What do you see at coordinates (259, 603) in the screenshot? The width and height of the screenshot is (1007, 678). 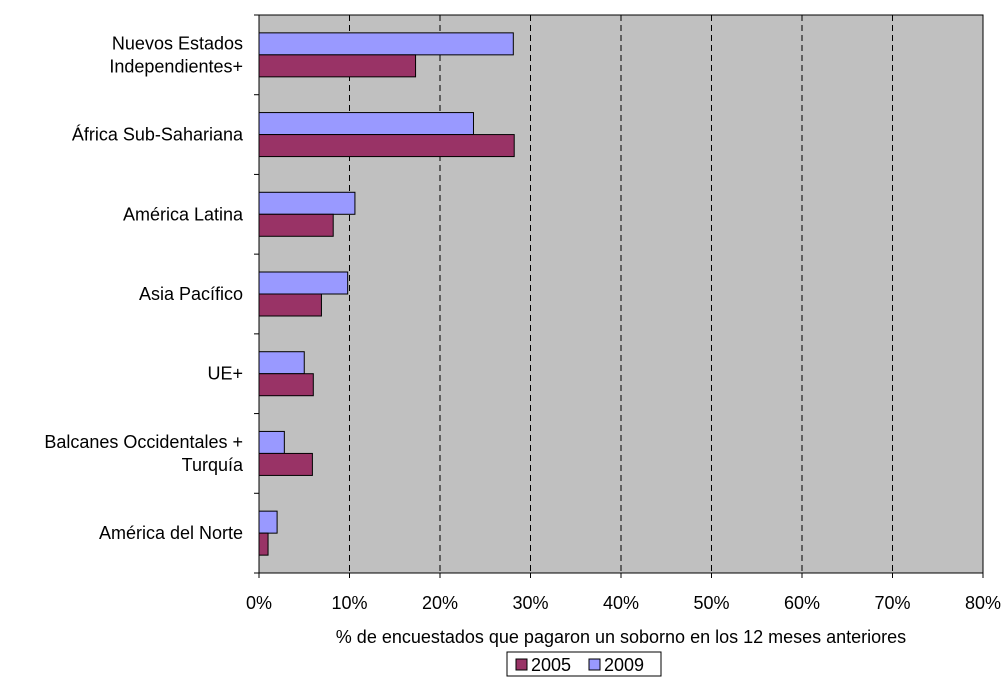 I see `x-tick-label: 0%` at bounding box center [259, 603].